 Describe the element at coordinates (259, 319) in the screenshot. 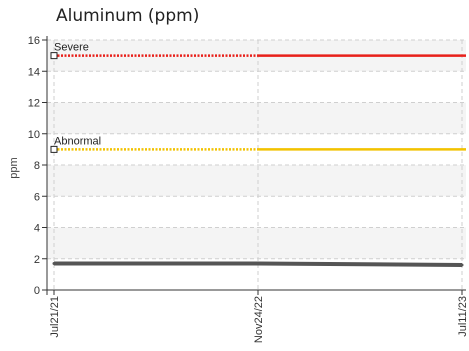

I see `x-tick-label: Nov24/22` at that location.